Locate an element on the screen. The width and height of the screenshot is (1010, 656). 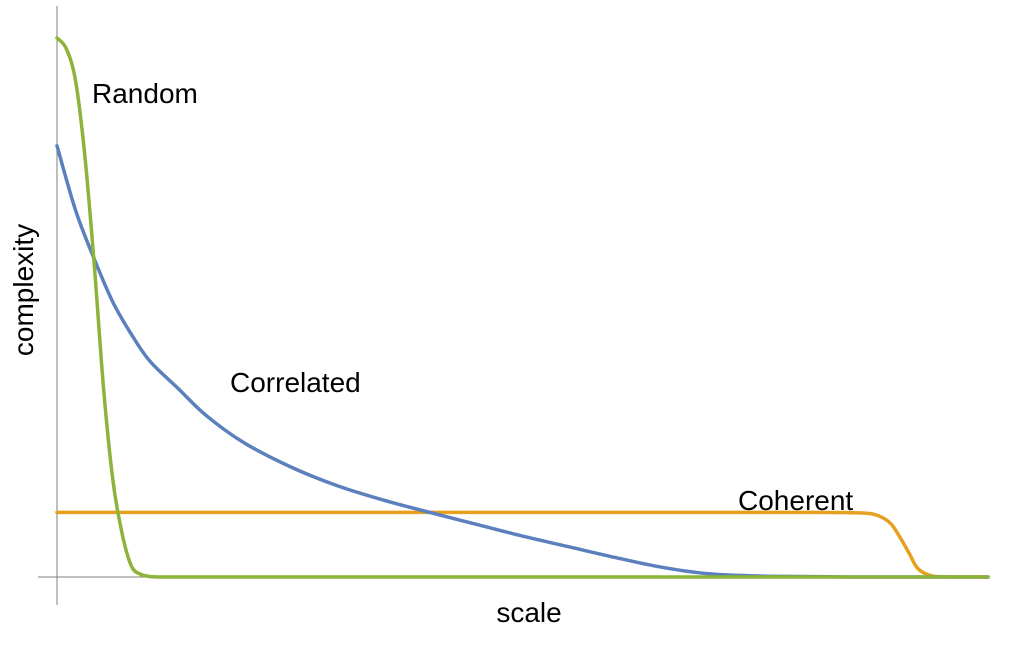
series-label-coherent: Coherent is located at coordinates (795, 500).